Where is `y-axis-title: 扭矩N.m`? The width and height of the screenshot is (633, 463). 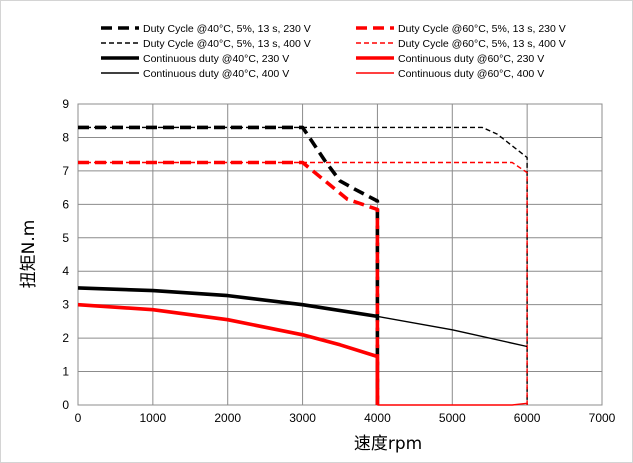
y-axis-title: 扭矩N.m is located at coordinates (29, 254).